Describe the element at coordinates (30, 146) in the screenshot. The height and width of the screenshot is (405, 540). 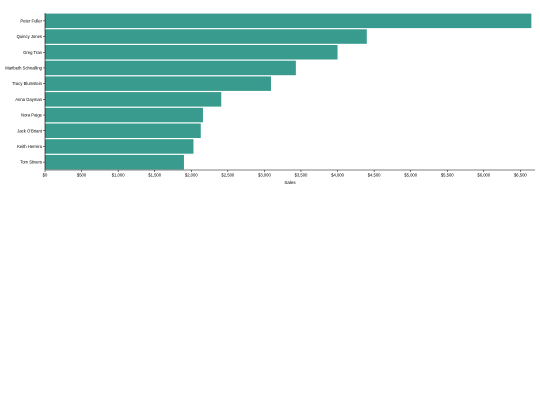
I see `y-tick-label: Keith Herrera` at that location.